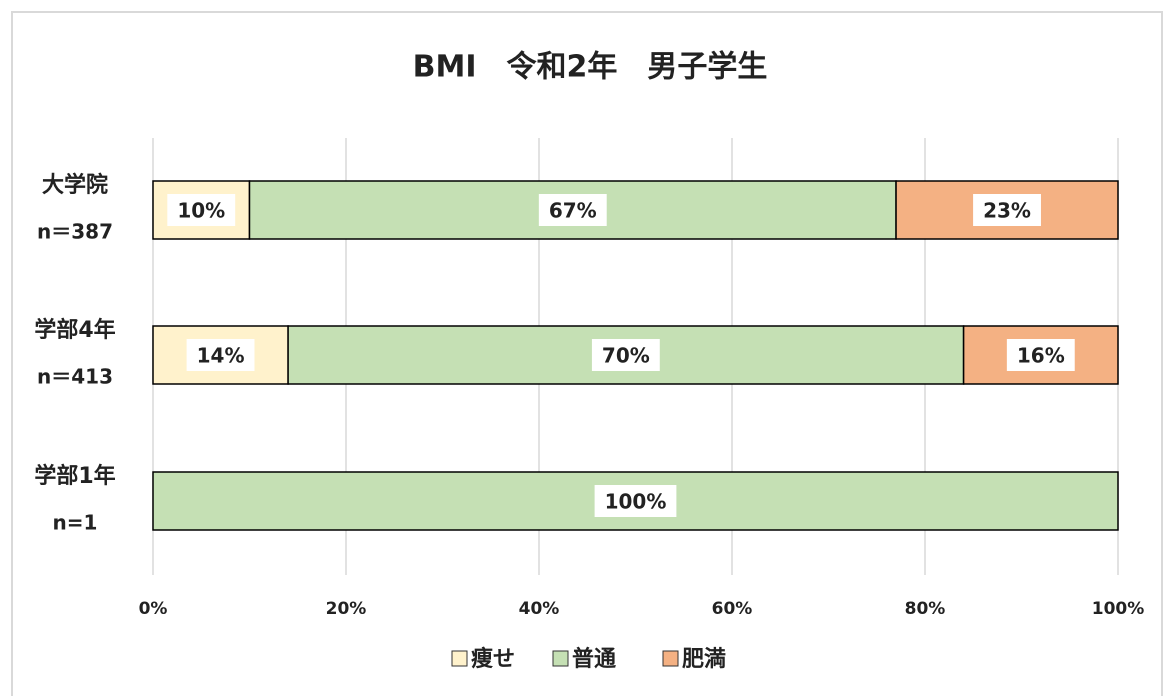 The width and height of the screenshot is (1164, 696). I want to click on x-tick-label: 100%, so click(1118, 609).